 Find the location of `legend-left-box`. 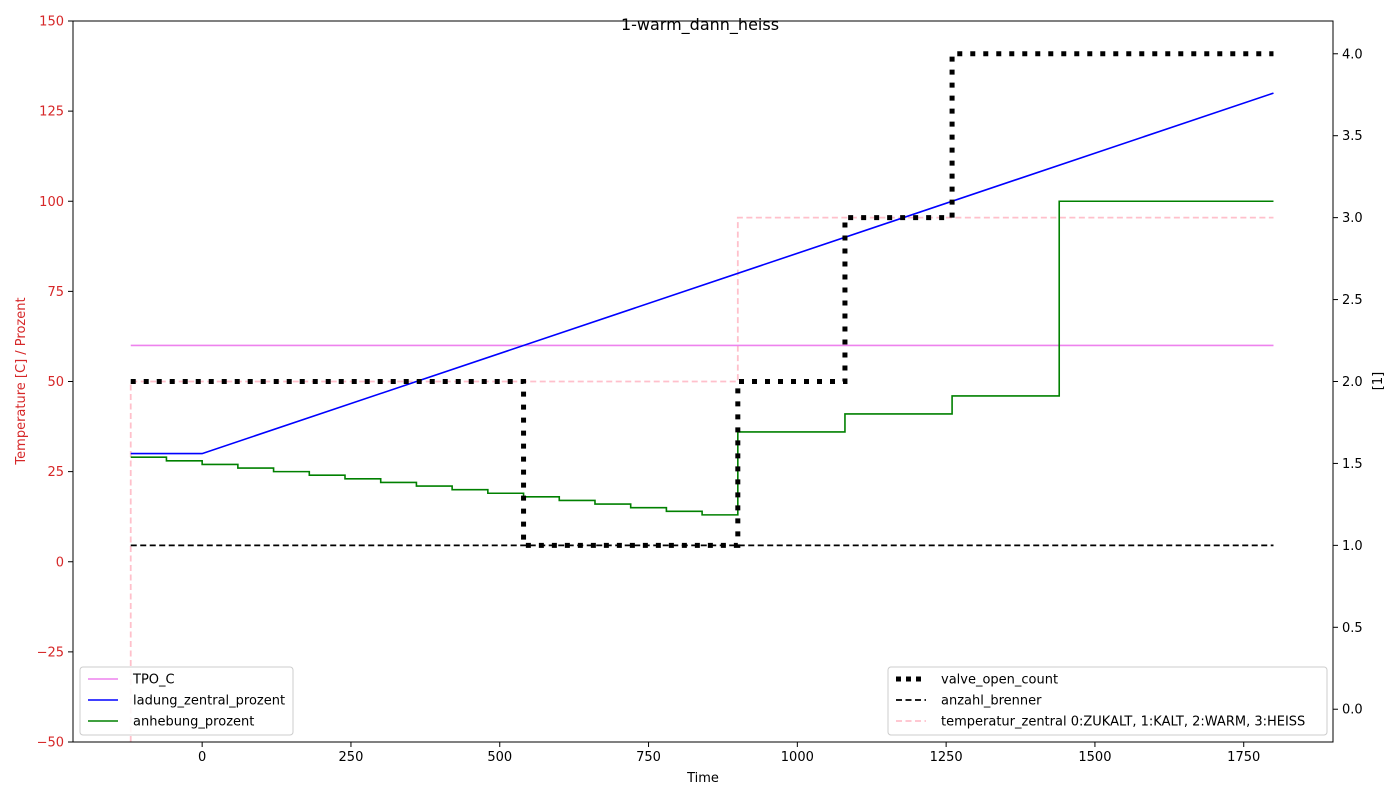

legend-left-box is located at coordinates (186, 701).